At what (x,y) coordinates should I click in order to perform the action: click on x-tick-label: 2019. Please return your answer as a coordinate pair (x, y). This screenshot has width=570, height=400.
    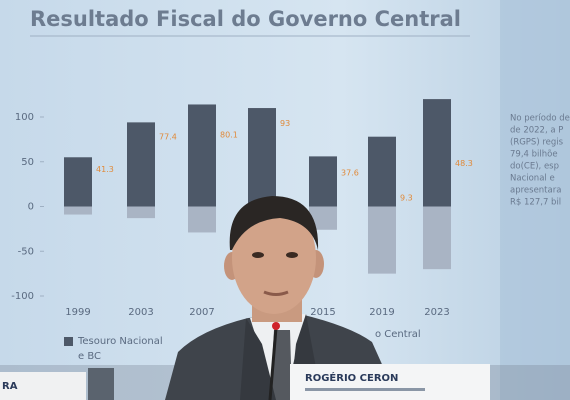
    Looking at the image, I should click on (381, 312).